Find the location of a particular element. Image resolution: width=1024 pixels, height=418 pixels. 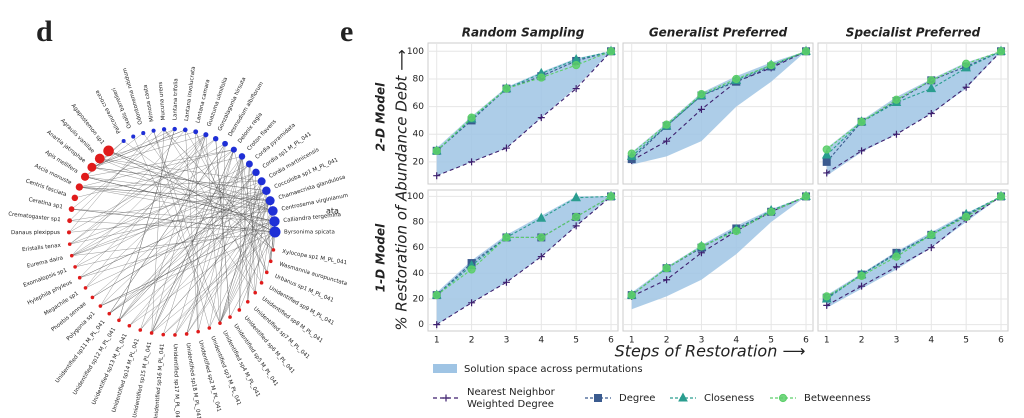

subplot: 1 2 3 4 5 6 is located at coordinates (913, 267).